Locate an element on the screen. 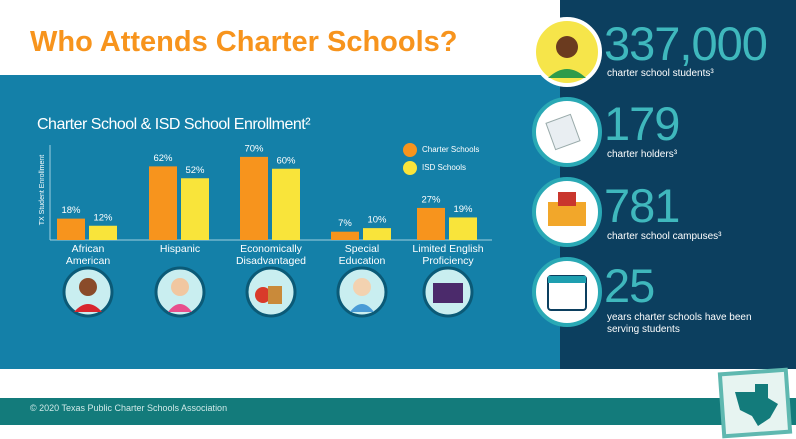 The width and height of the screenshot is (796, 439). page-title: Who Attends Charter Schools? is located at coordinates (244, 42).